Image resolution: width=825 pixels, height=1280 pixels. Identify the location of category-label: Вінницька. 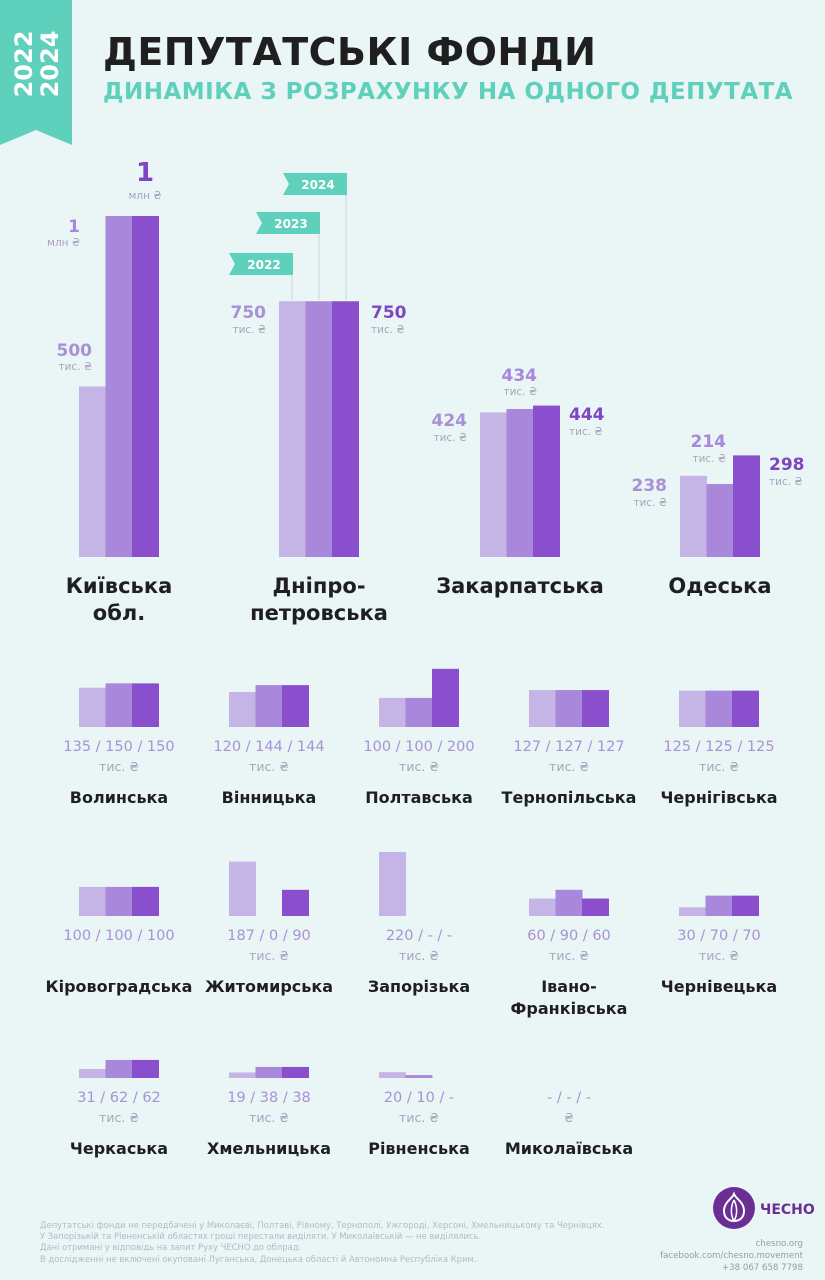
(269, 797).